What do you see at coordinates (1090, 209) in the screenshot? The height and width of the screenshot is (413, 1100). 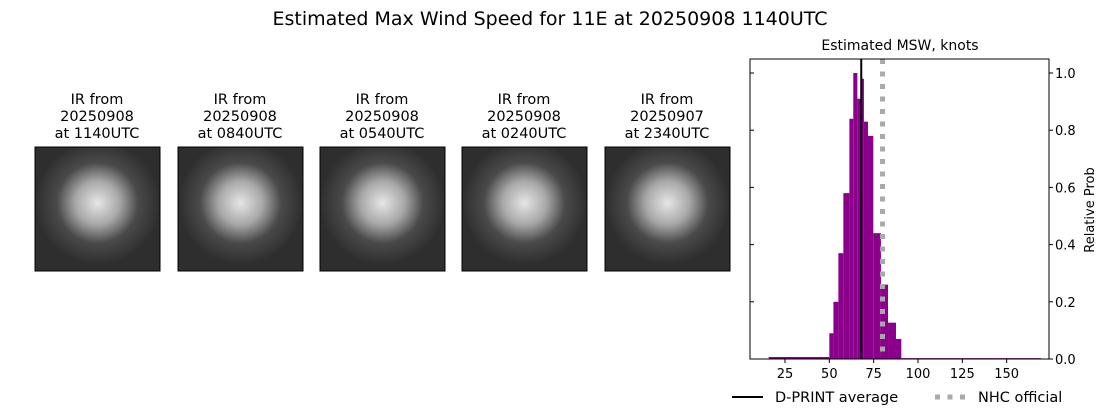 I see `y-axis-label: Relative Prob` at bounding box center [1090, 209].